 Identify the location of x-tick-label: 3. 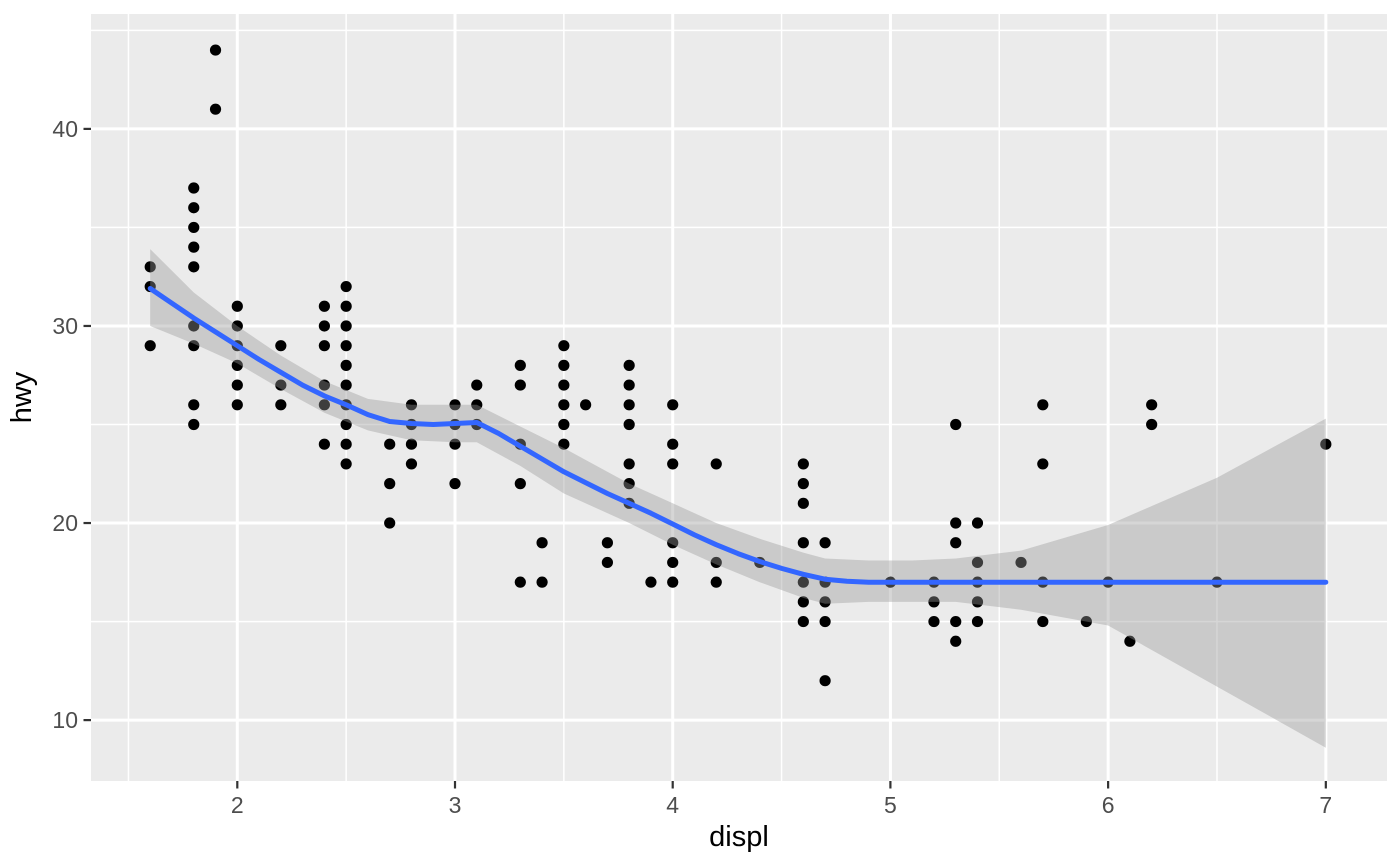
(455, 805).